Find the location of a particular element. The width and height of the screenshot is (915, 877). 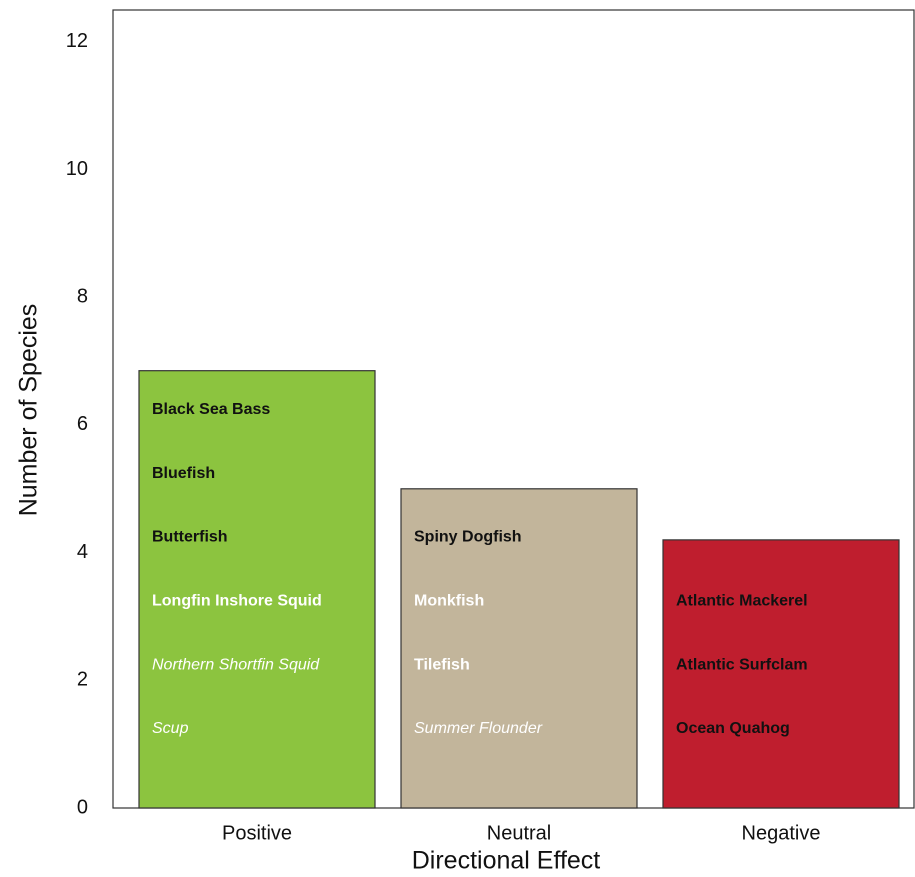

y-tick-label: 12 is located at coordinates (77, 41).